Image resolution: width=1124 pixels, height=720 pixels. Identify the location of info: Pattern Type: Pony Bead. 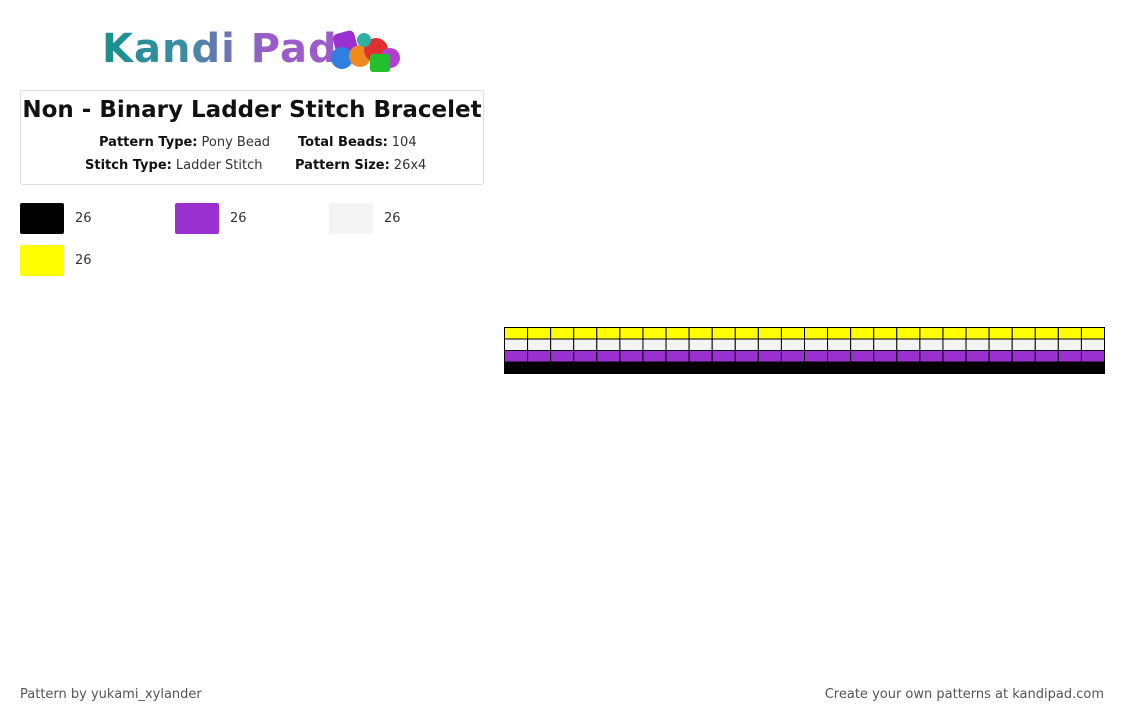
(184, 142).